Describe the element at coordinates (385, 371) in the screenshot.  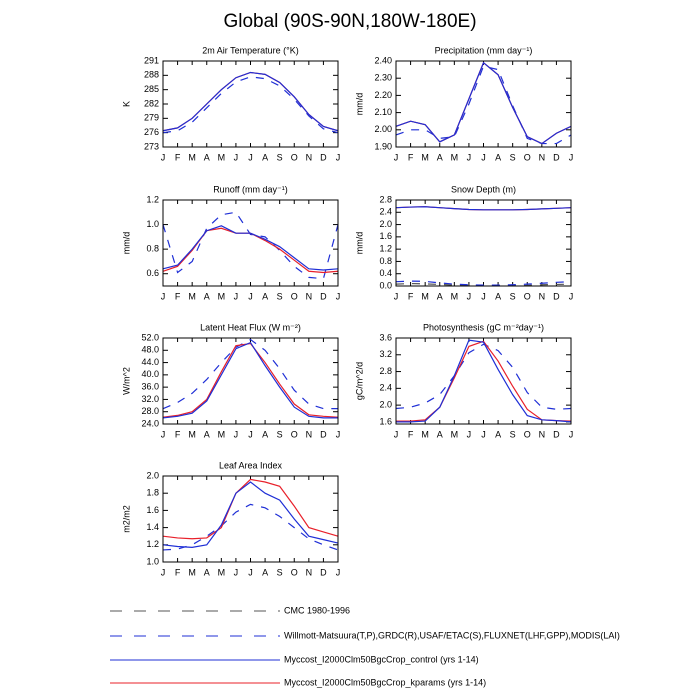
I see `y-tick-label: 2.8` at that location.